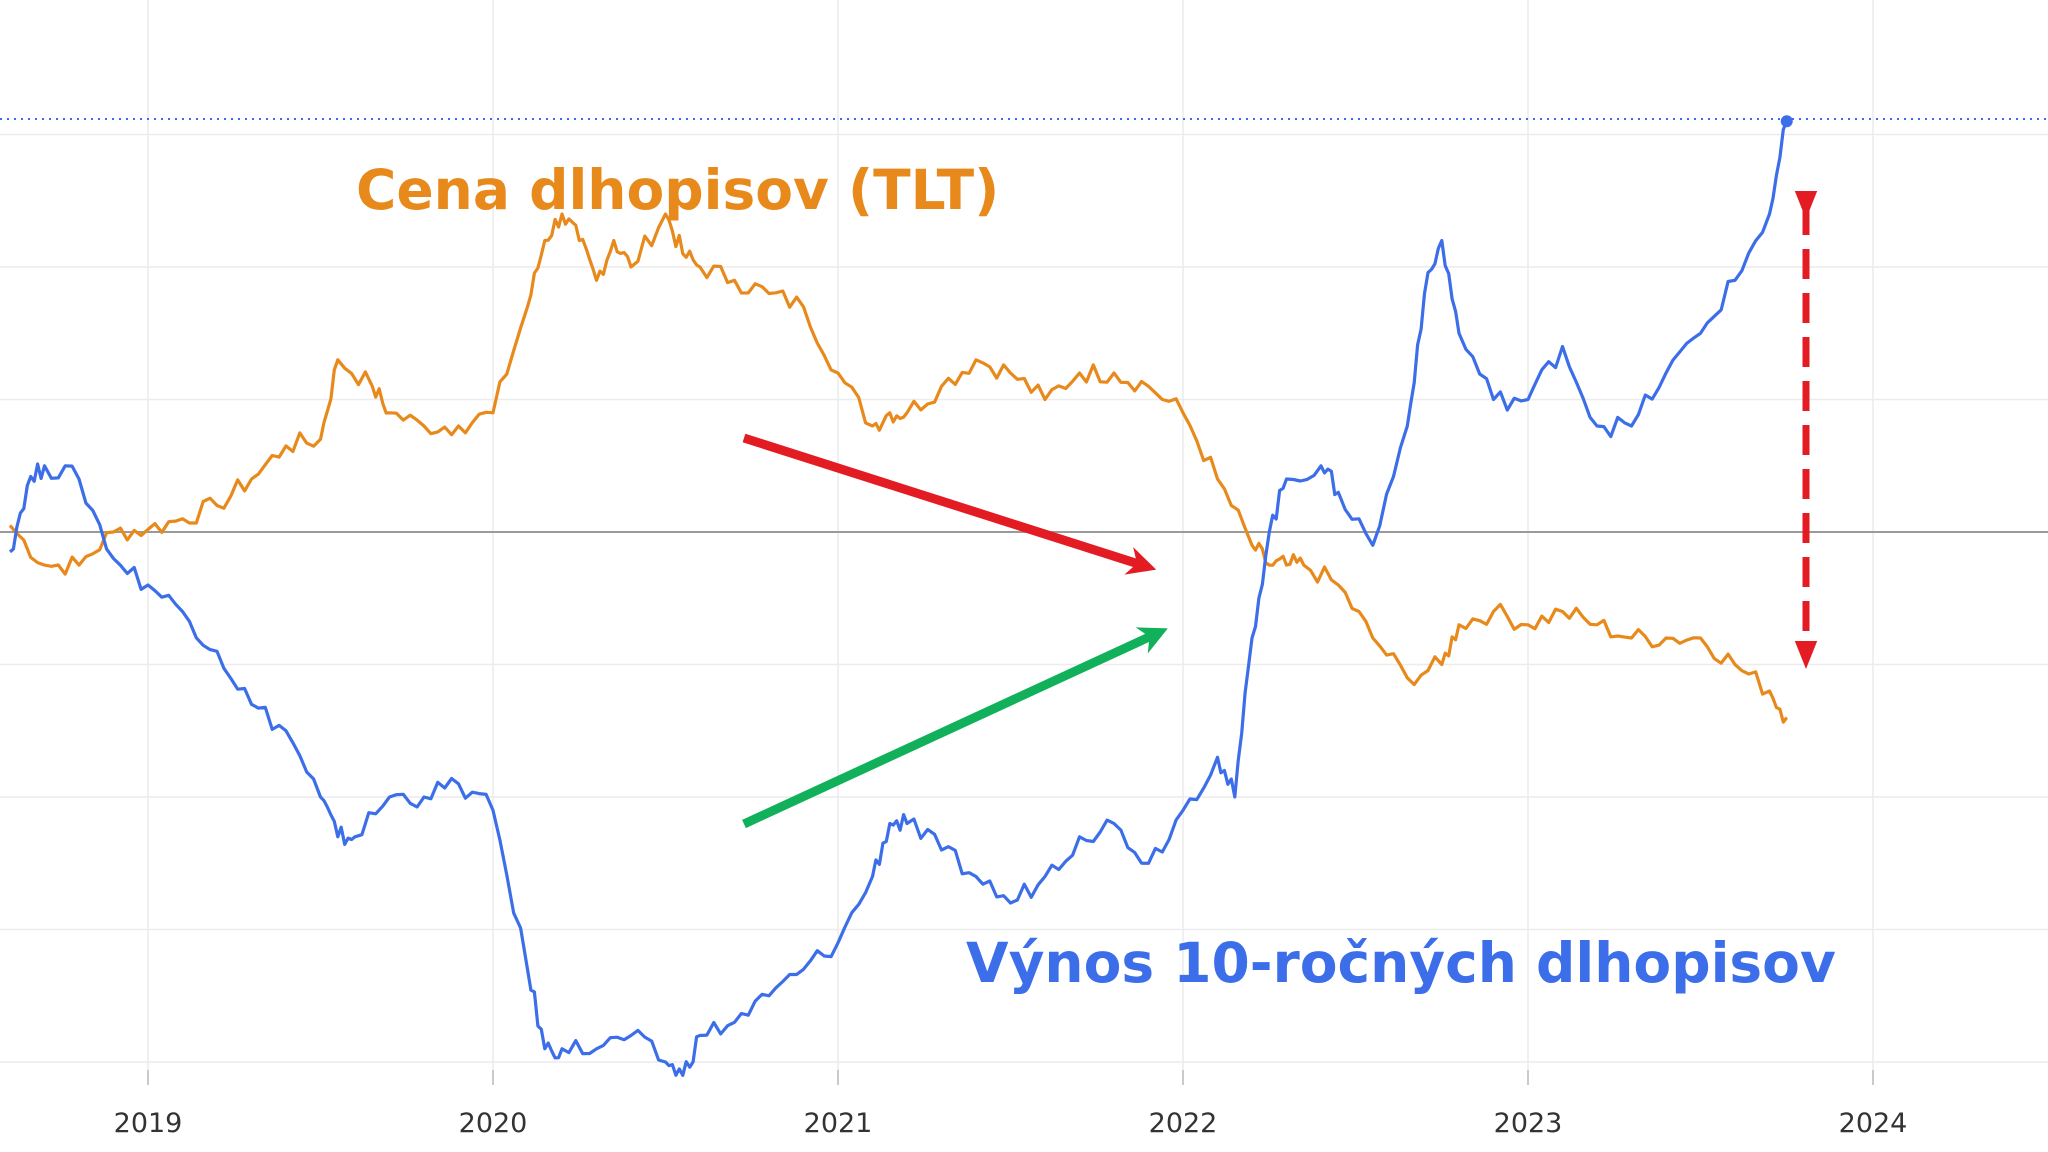 This screenshot has height=1152, width=2048. Describe the element at coordinates (493, 1123) in the screenshot. I see `x-tick-label: 2020` at that location.